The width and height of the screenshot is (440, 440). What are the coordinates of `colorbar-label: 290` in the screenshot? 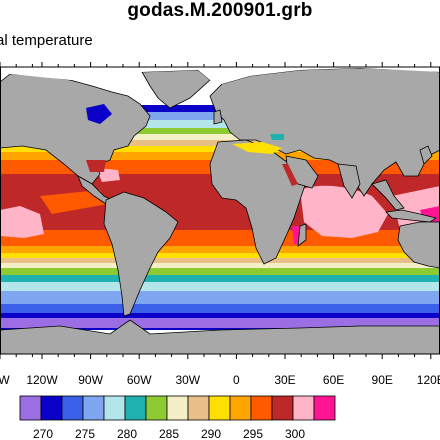 It's located at (211, 433).